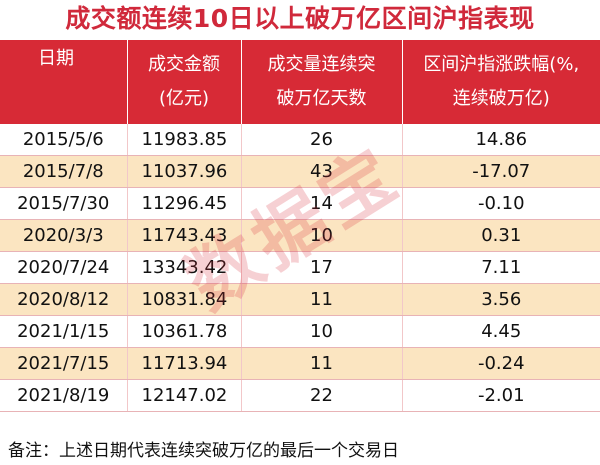  What do you see at coordinates (64, 363) in the screenshot?
I see `cell-date: 2021/7/15` at bounding box center [64, 363].